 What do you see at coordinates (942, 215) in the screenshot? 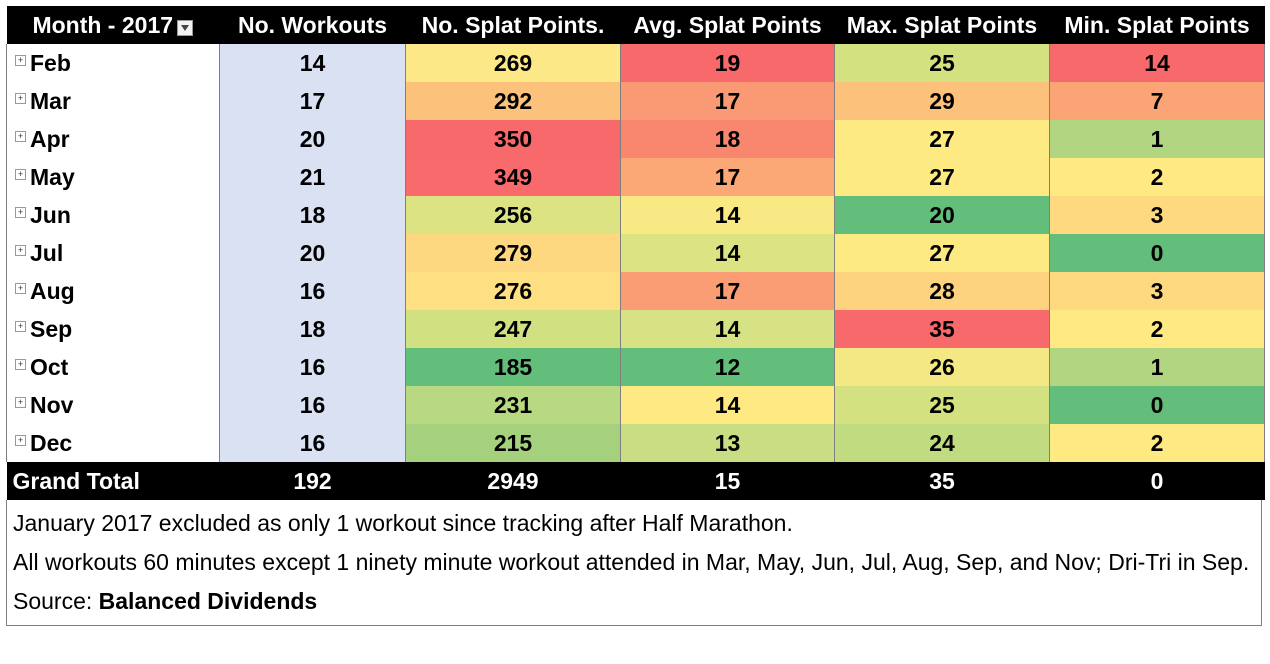
I see `max-cell: 20` at bounding box center [942, 215].